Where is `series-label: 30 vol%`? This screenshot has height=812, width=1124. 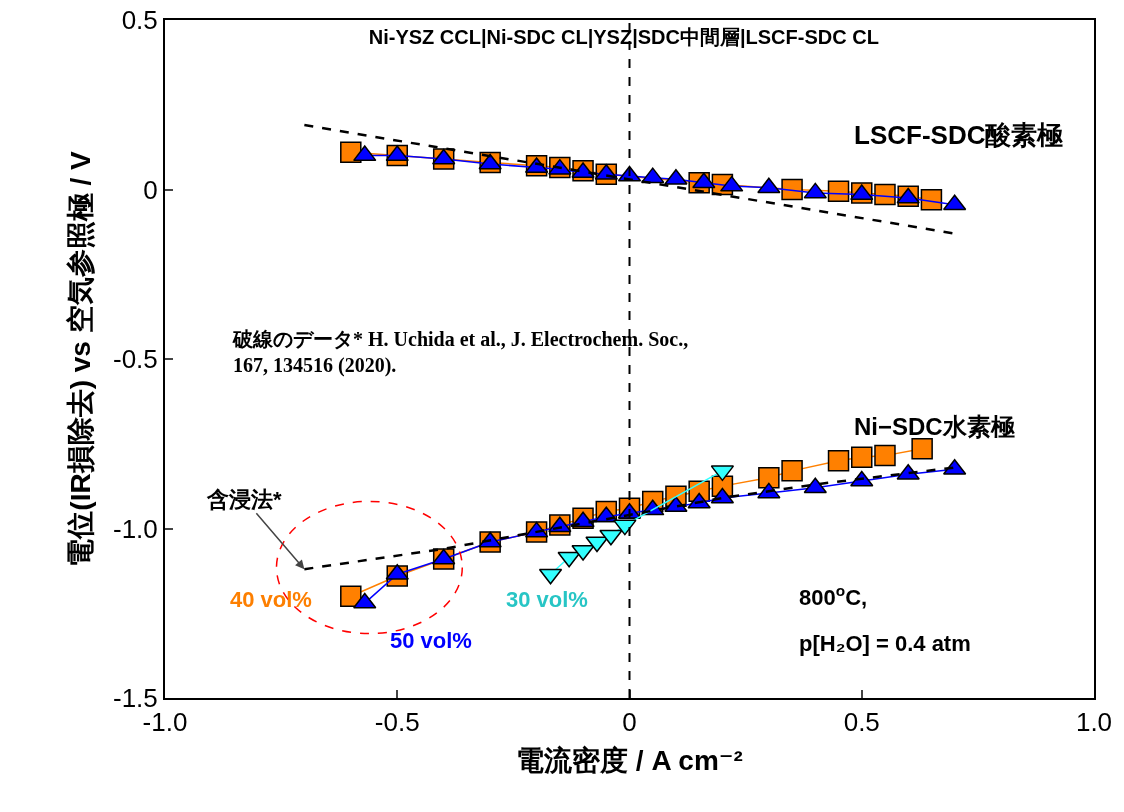 series-label: 30 vol% is located at coordinates (547, 599).